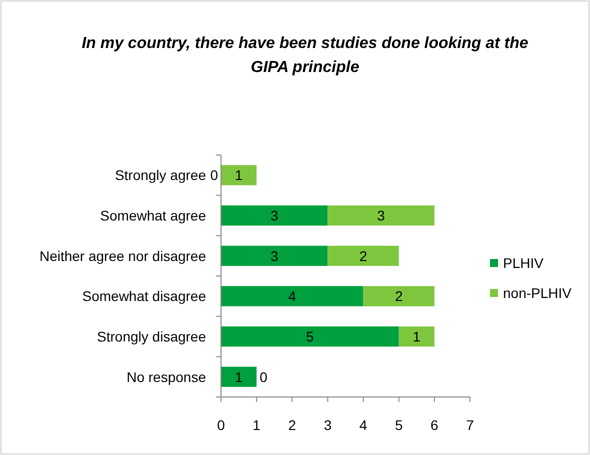 Image resolution: width=590 pixels, height=455 pixels. Describe the element at coordinates (434, 425) in the screenshot. I see `x-tick-label: 6` at that location.